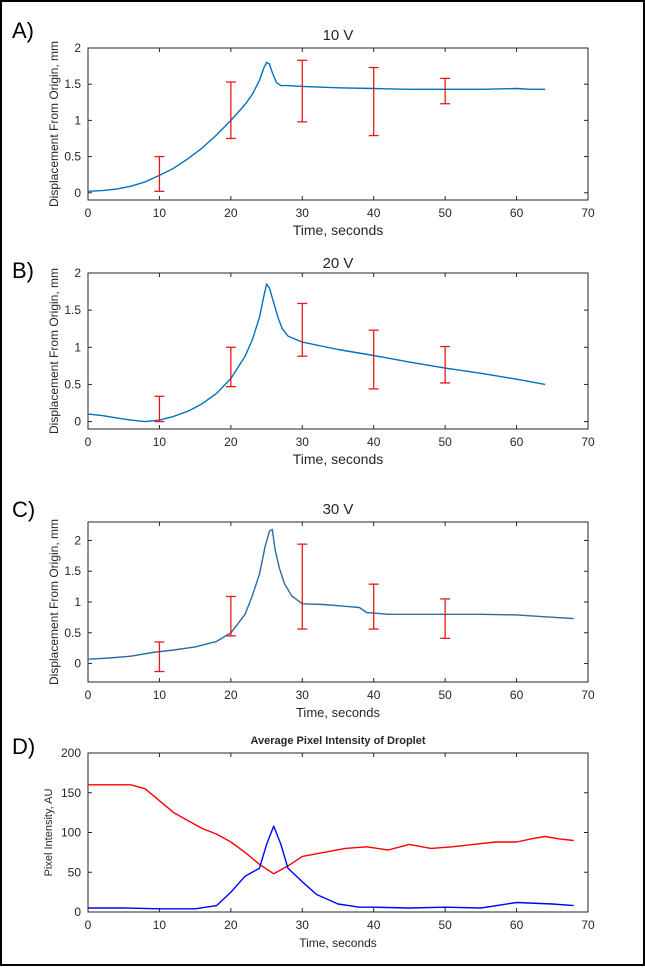 The height and width of the screenshot is (968, 645). What do you see at coordinates (75, 872) in the screenshot?
I see `y-tick-label: 50` at bounding box center [75, 872].